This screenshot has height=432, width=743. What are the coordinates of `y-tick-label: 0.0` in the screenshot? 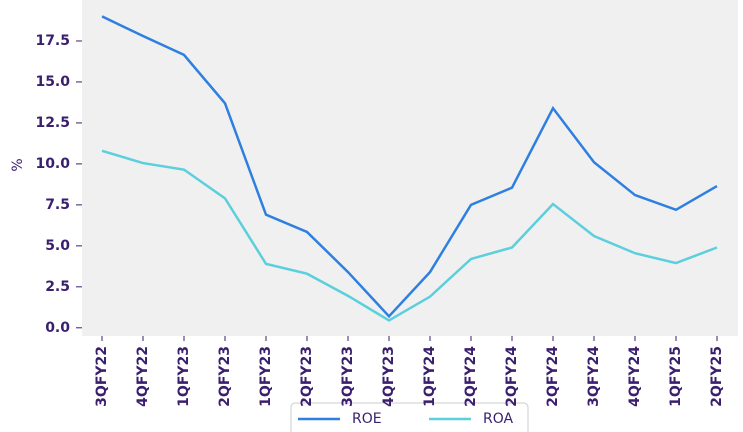 It's located at (57, 328).